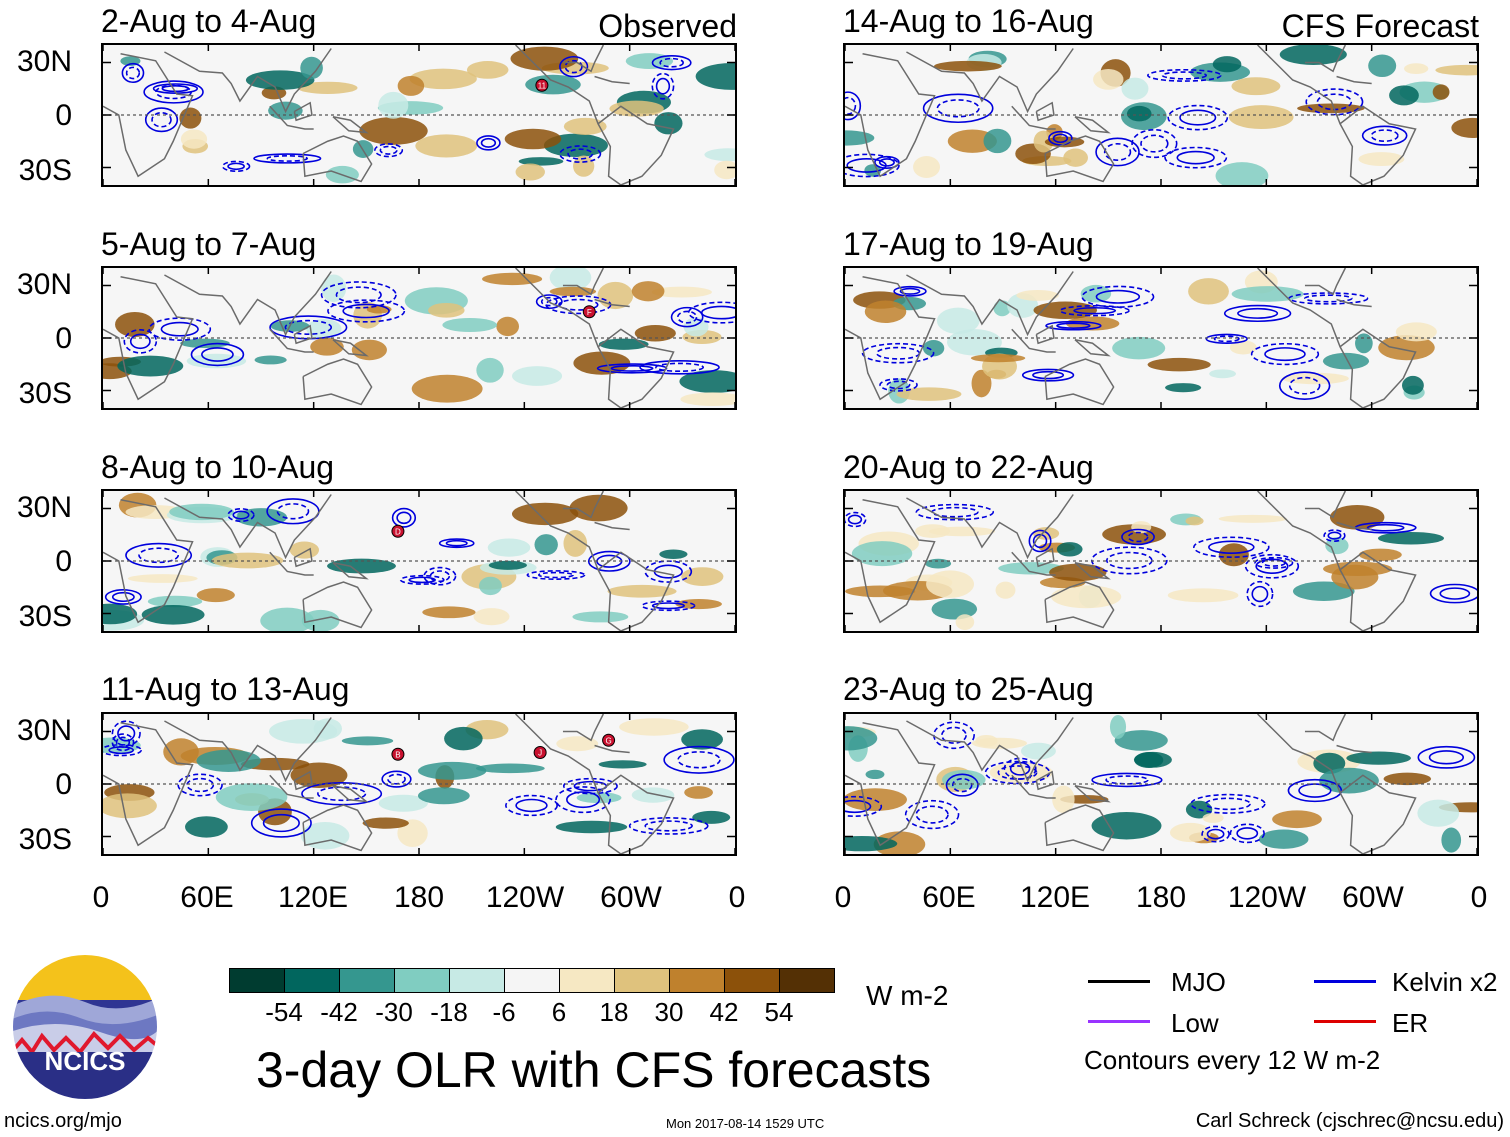 This screenshot has height=1137, width=1510. Describe the element at coordinates (85, 1061) in the screenshot. I see `logo-text: NCICS` at that location.